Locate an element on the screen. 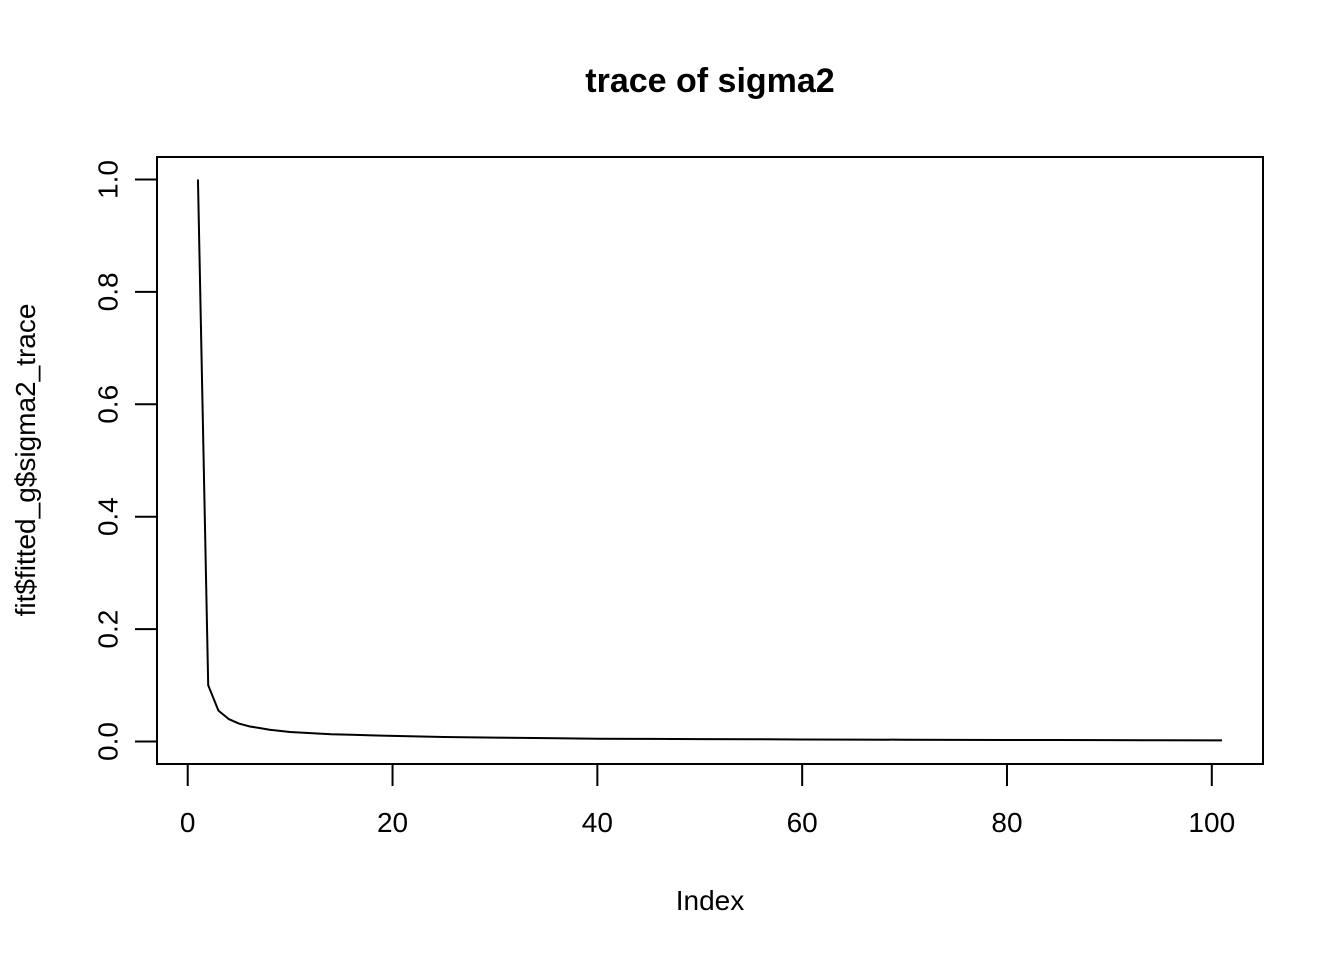 The height and width of the screenshot is (960, 1344). x-tick-label: 80 is located at coordinates (1006, 822).